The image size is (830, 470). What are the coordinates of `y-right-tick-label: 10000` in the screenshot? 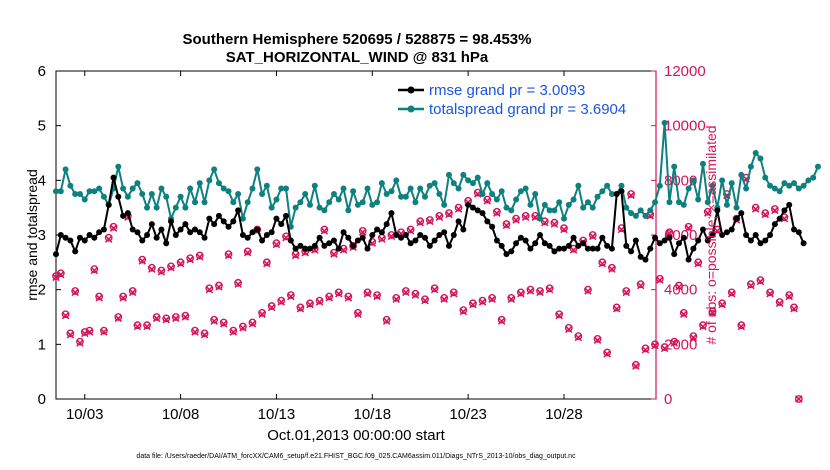 It's located at (685, 126).